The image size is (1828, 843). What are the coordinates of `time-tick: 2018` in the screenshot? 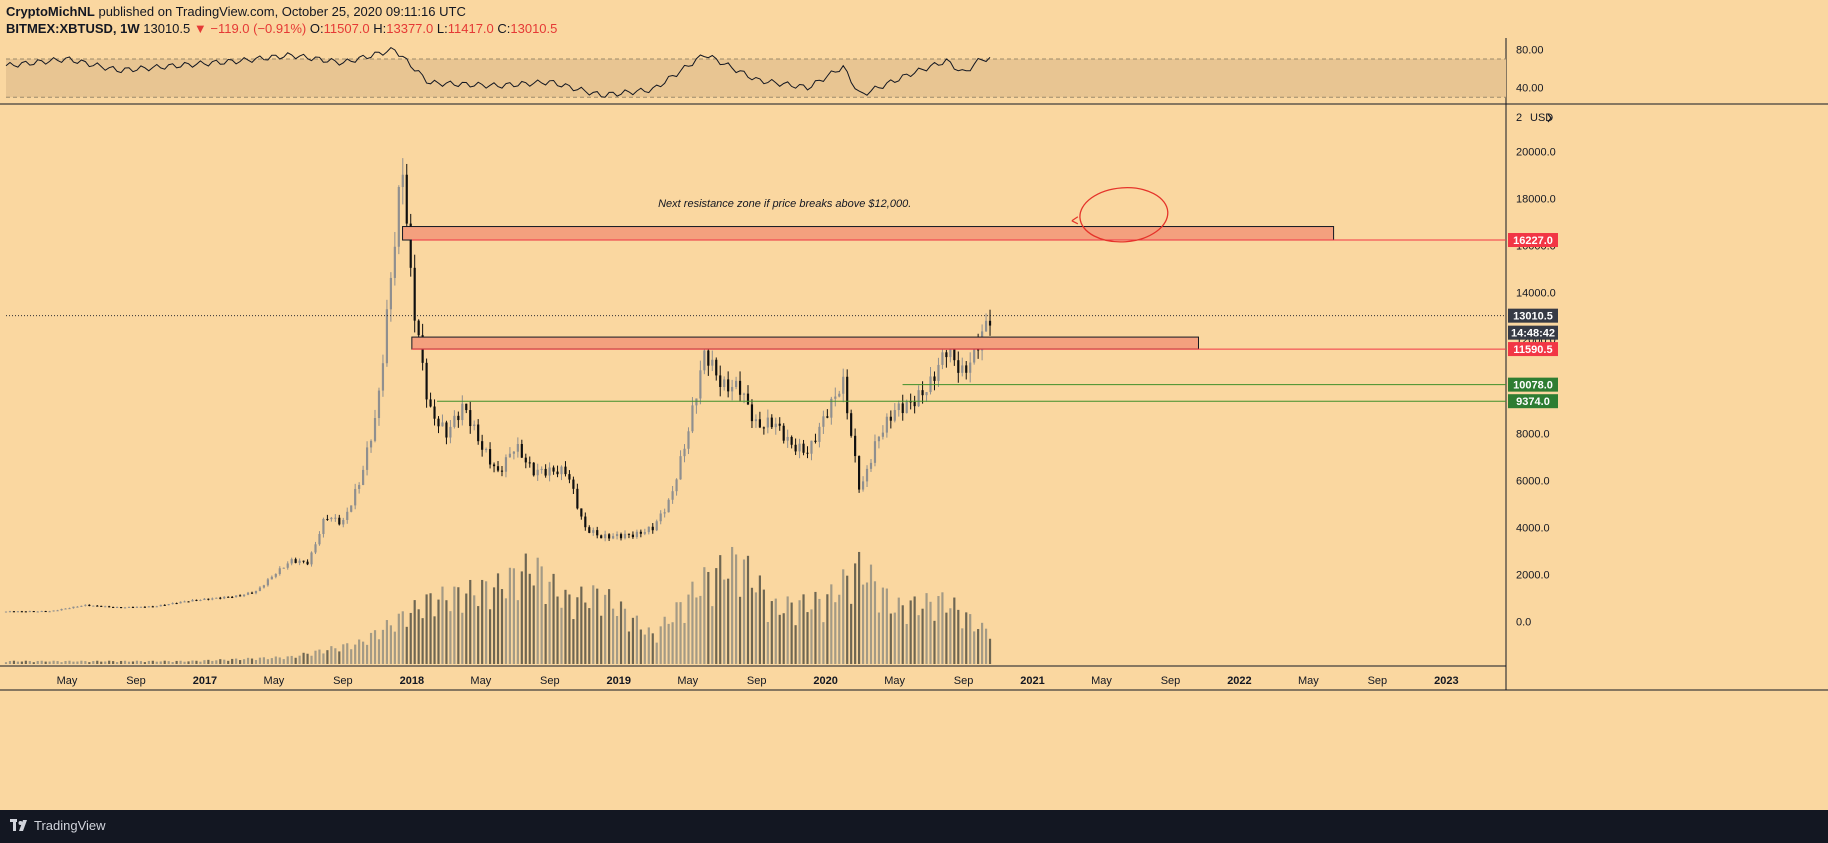 It's located at (412, 681).